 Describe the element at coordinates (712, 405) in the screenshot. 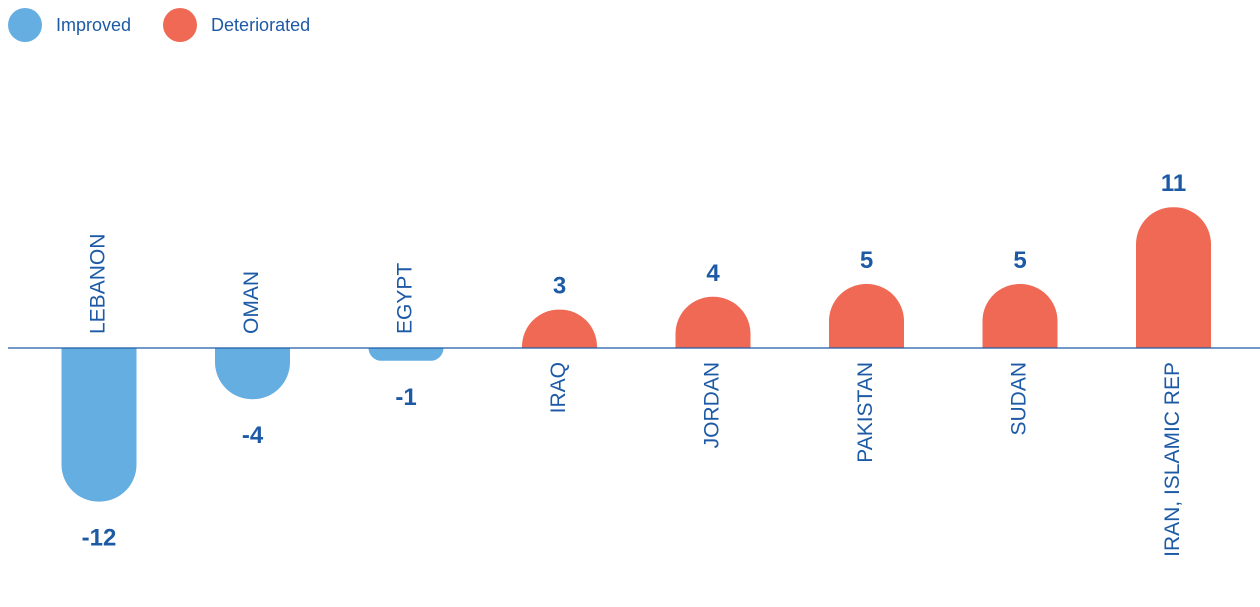

I see `category-label-jordan: JORDAN` at that location.